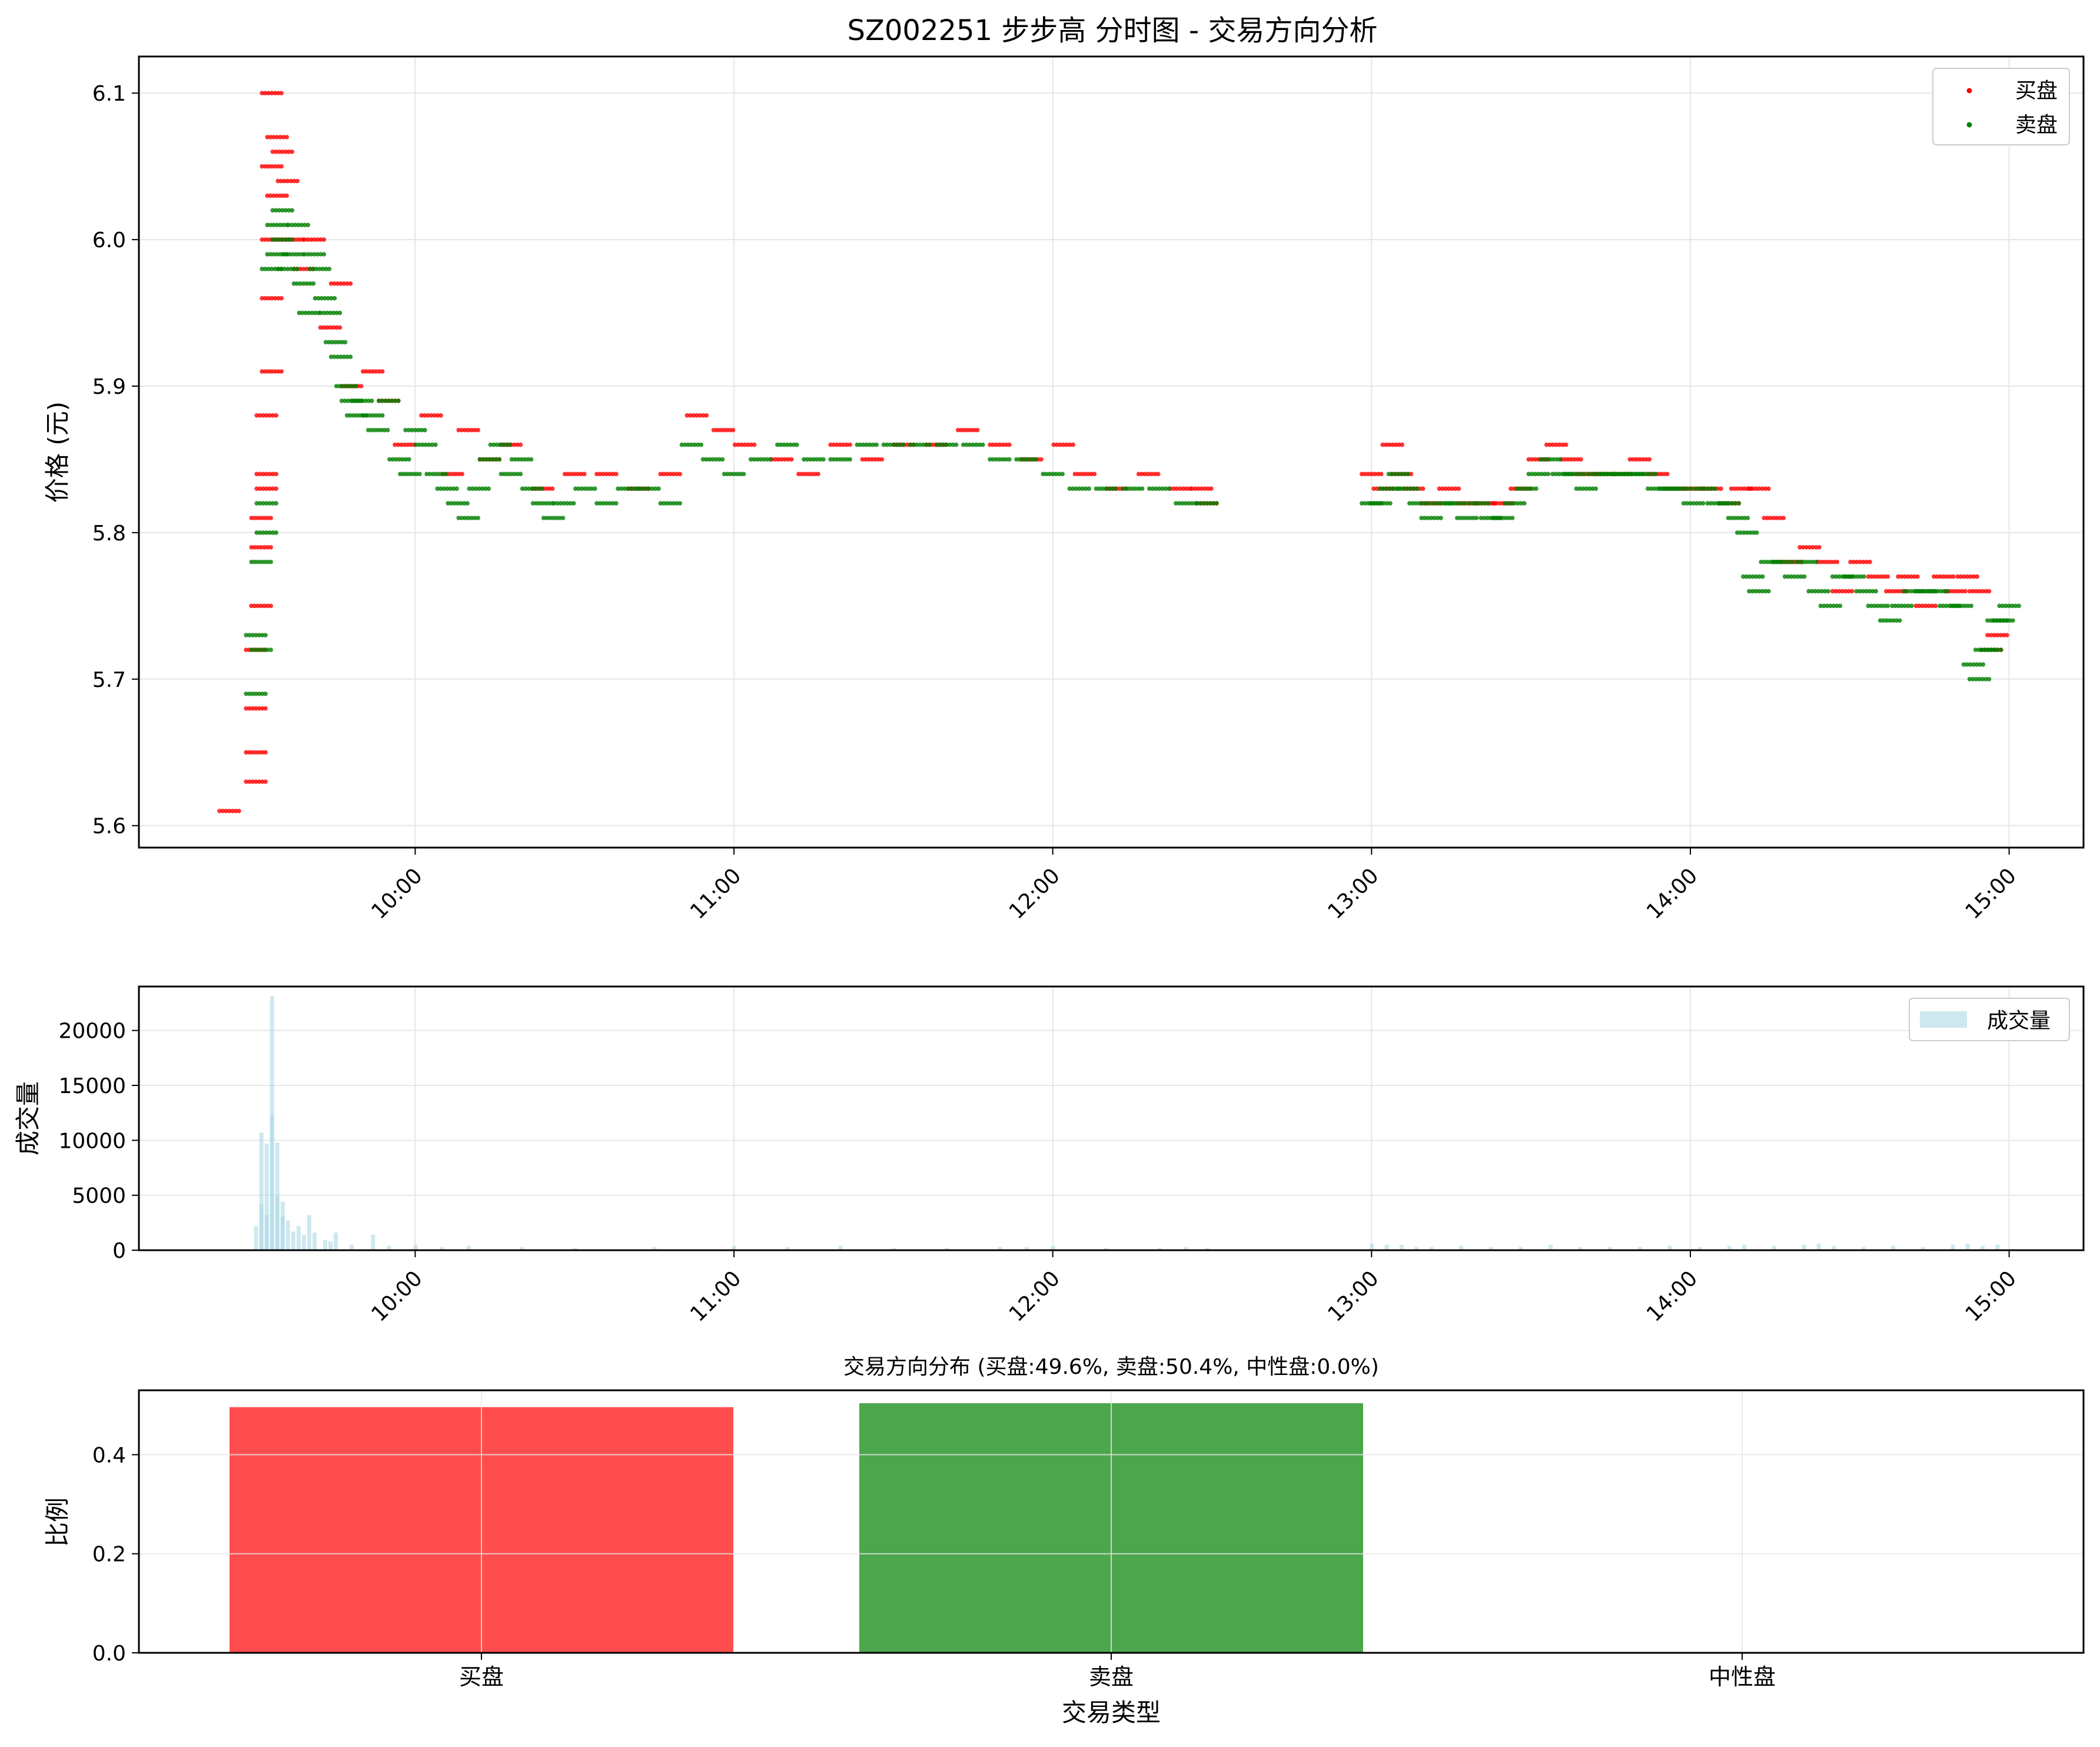 This screenshot has height=1747, width=2100. I want to click on price-y-tick-label: 6.1, so click(109, 94).